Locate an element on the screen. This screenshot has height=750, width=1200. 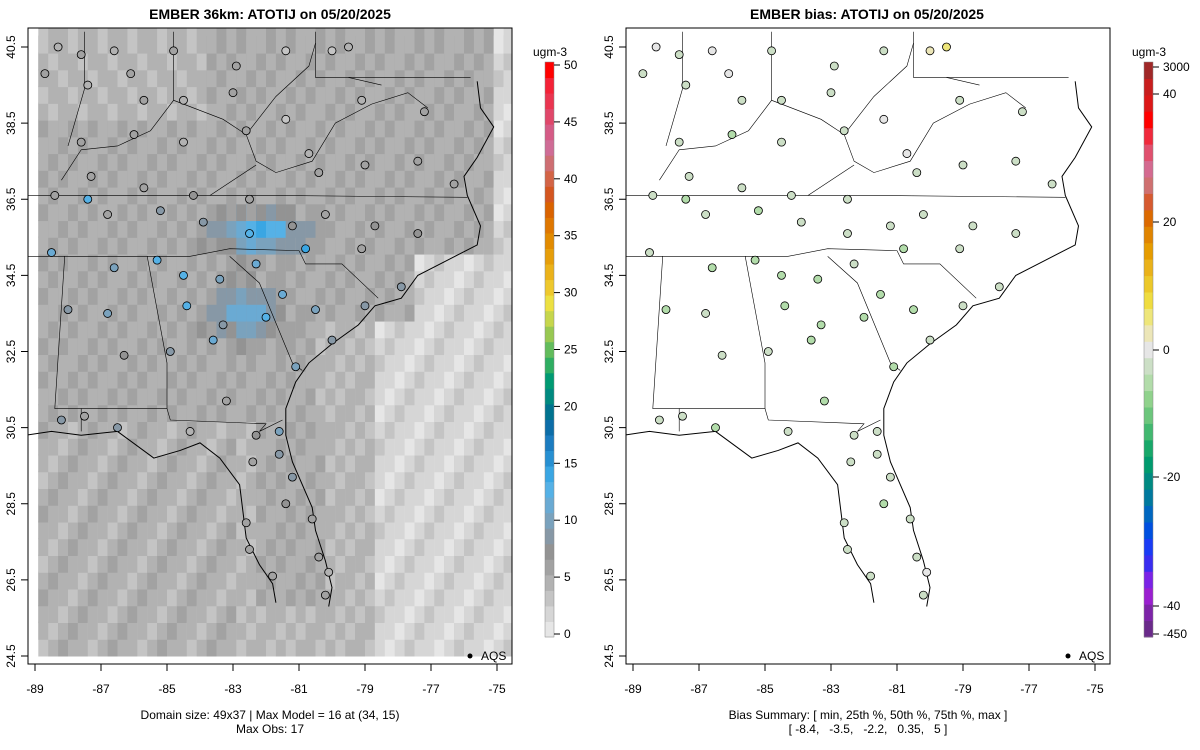
y-tick-label: 38.5 is located at coordinates (11, 123).